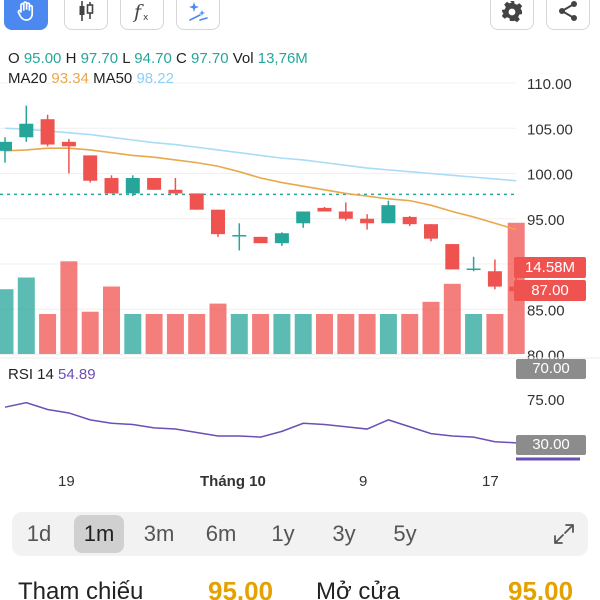 Image resolution: width=600 pixels, height=600 pixels. What do you see at coordinates (512, 15) in the screenshot?
I see `settings-button` at bounding box center [512, 15].